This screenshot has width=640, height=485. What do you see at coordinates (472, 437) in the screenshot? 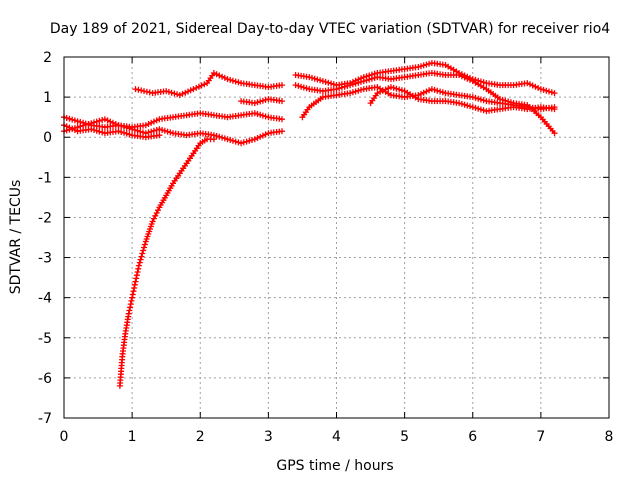
I see `x-tick-label: 6` at bounding box center [472, 437].